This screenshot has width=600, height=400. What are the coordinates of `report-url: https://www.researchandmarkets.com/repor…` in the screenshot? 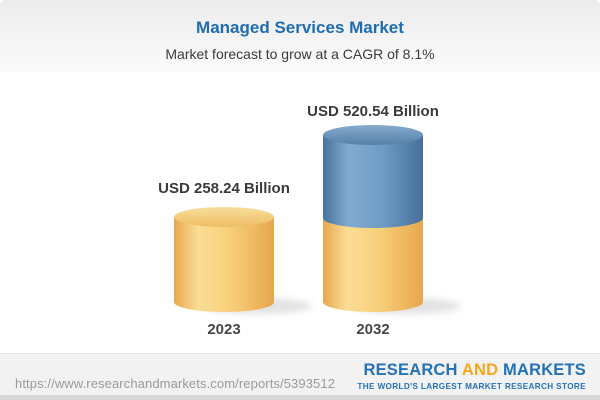 It's located at (175, 383).